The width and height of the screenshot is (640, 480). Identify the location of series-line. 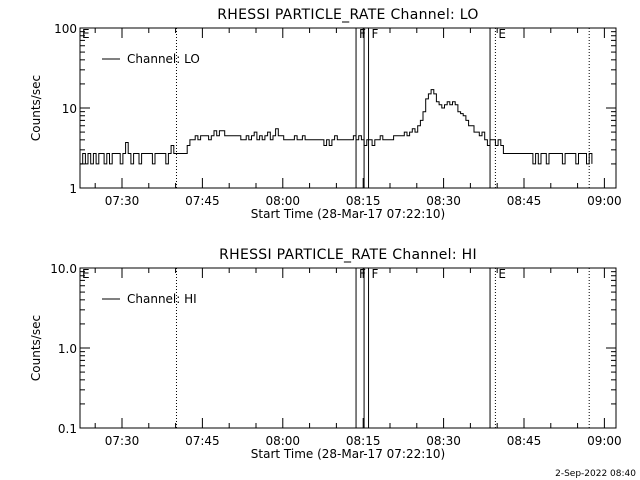
(336, 127).